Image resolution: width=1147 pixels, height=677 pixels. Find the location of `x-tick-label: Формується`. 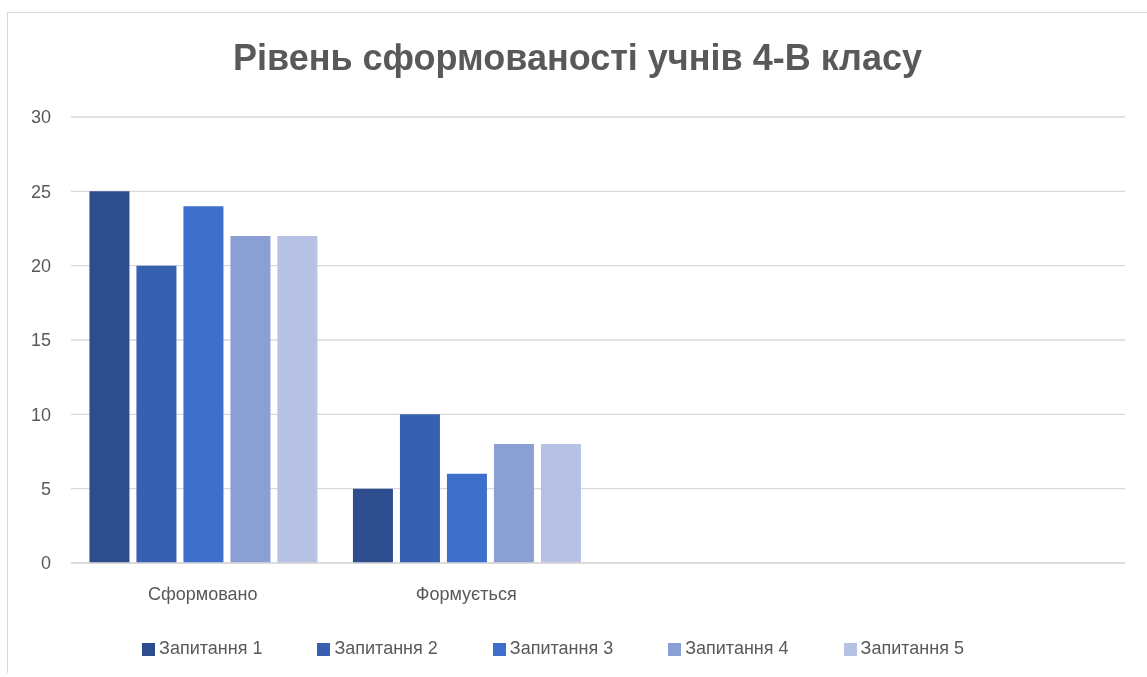

x-tick-label: Формується is located at coordinates (466, 593).